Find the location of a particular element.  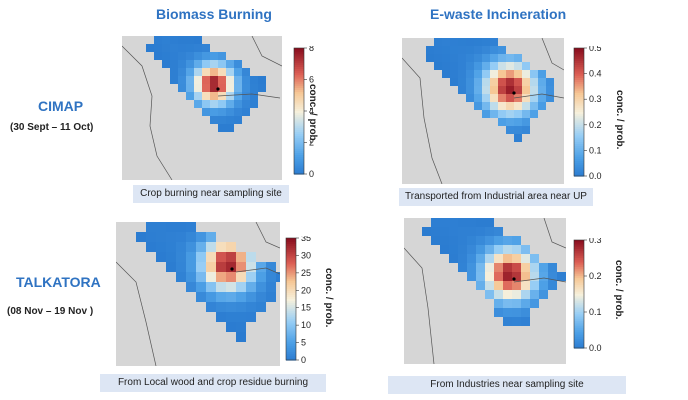

biomass-burning-title: Biomass Burning is located at coordinates (214, 14).